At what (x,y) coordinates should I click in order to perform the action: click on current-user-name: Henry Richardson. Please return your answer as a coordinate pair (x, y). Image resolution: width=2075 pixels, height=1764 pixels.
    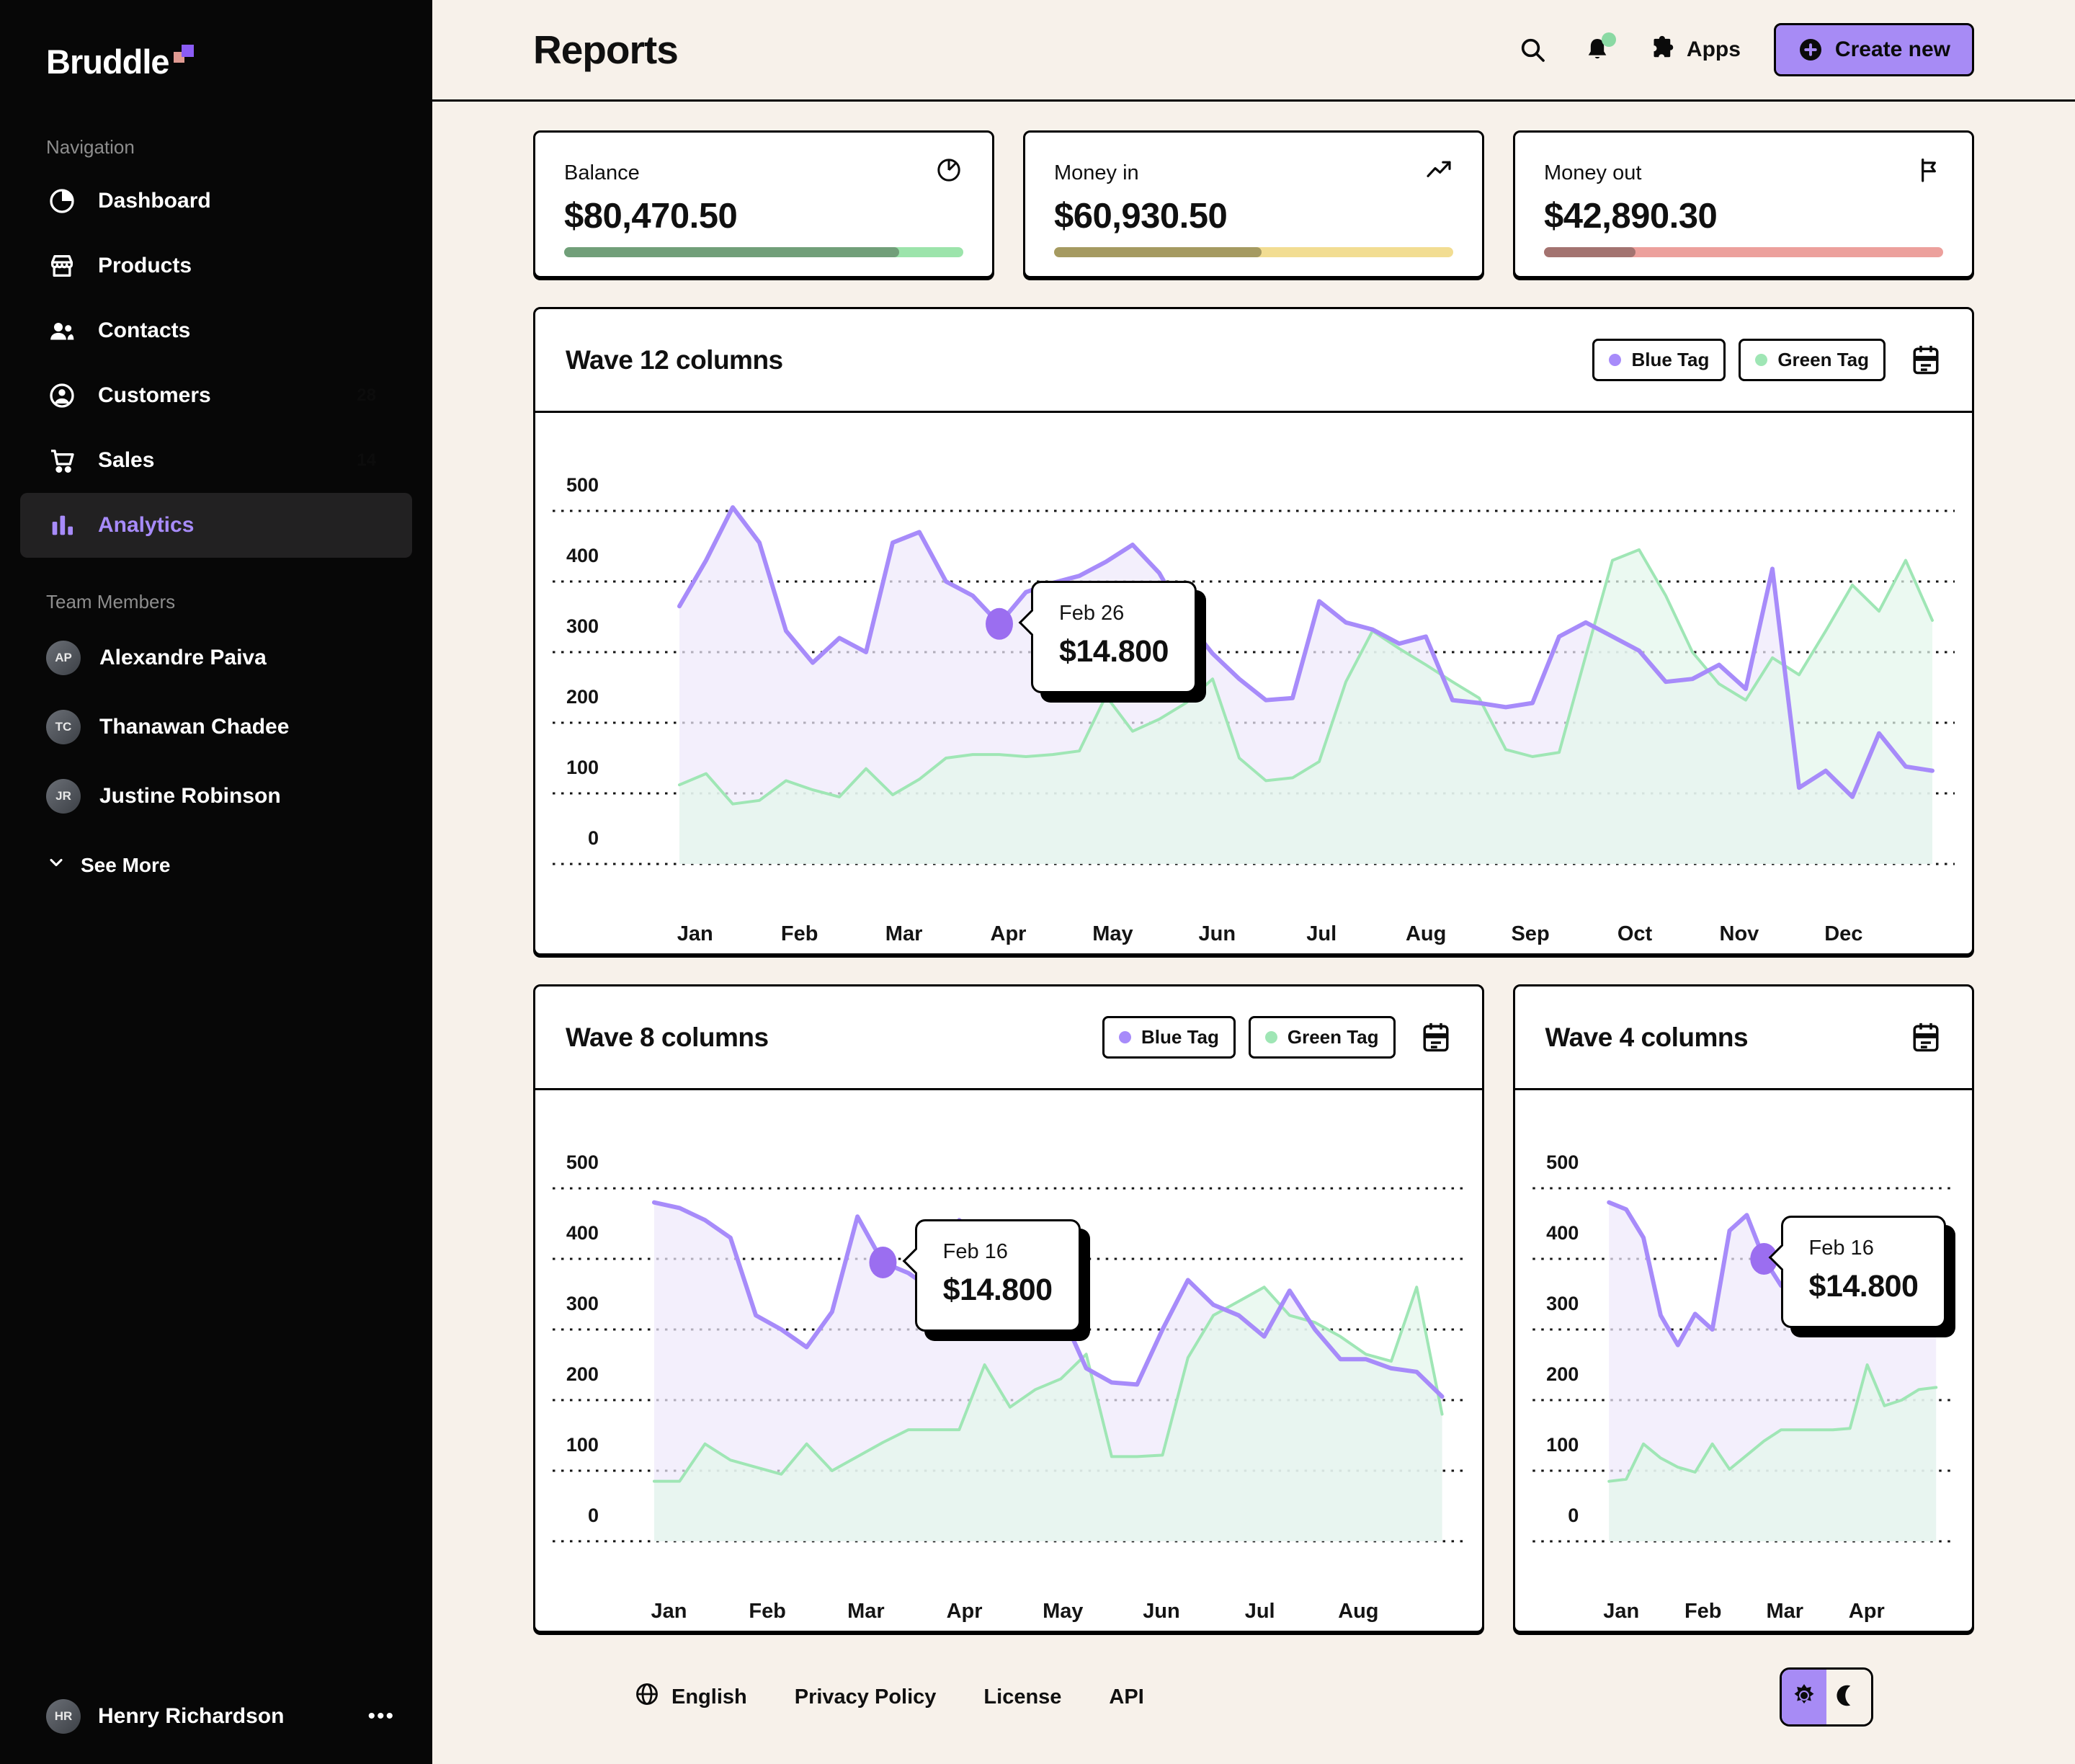
    Looking at the image, I should click on (191, 1716).